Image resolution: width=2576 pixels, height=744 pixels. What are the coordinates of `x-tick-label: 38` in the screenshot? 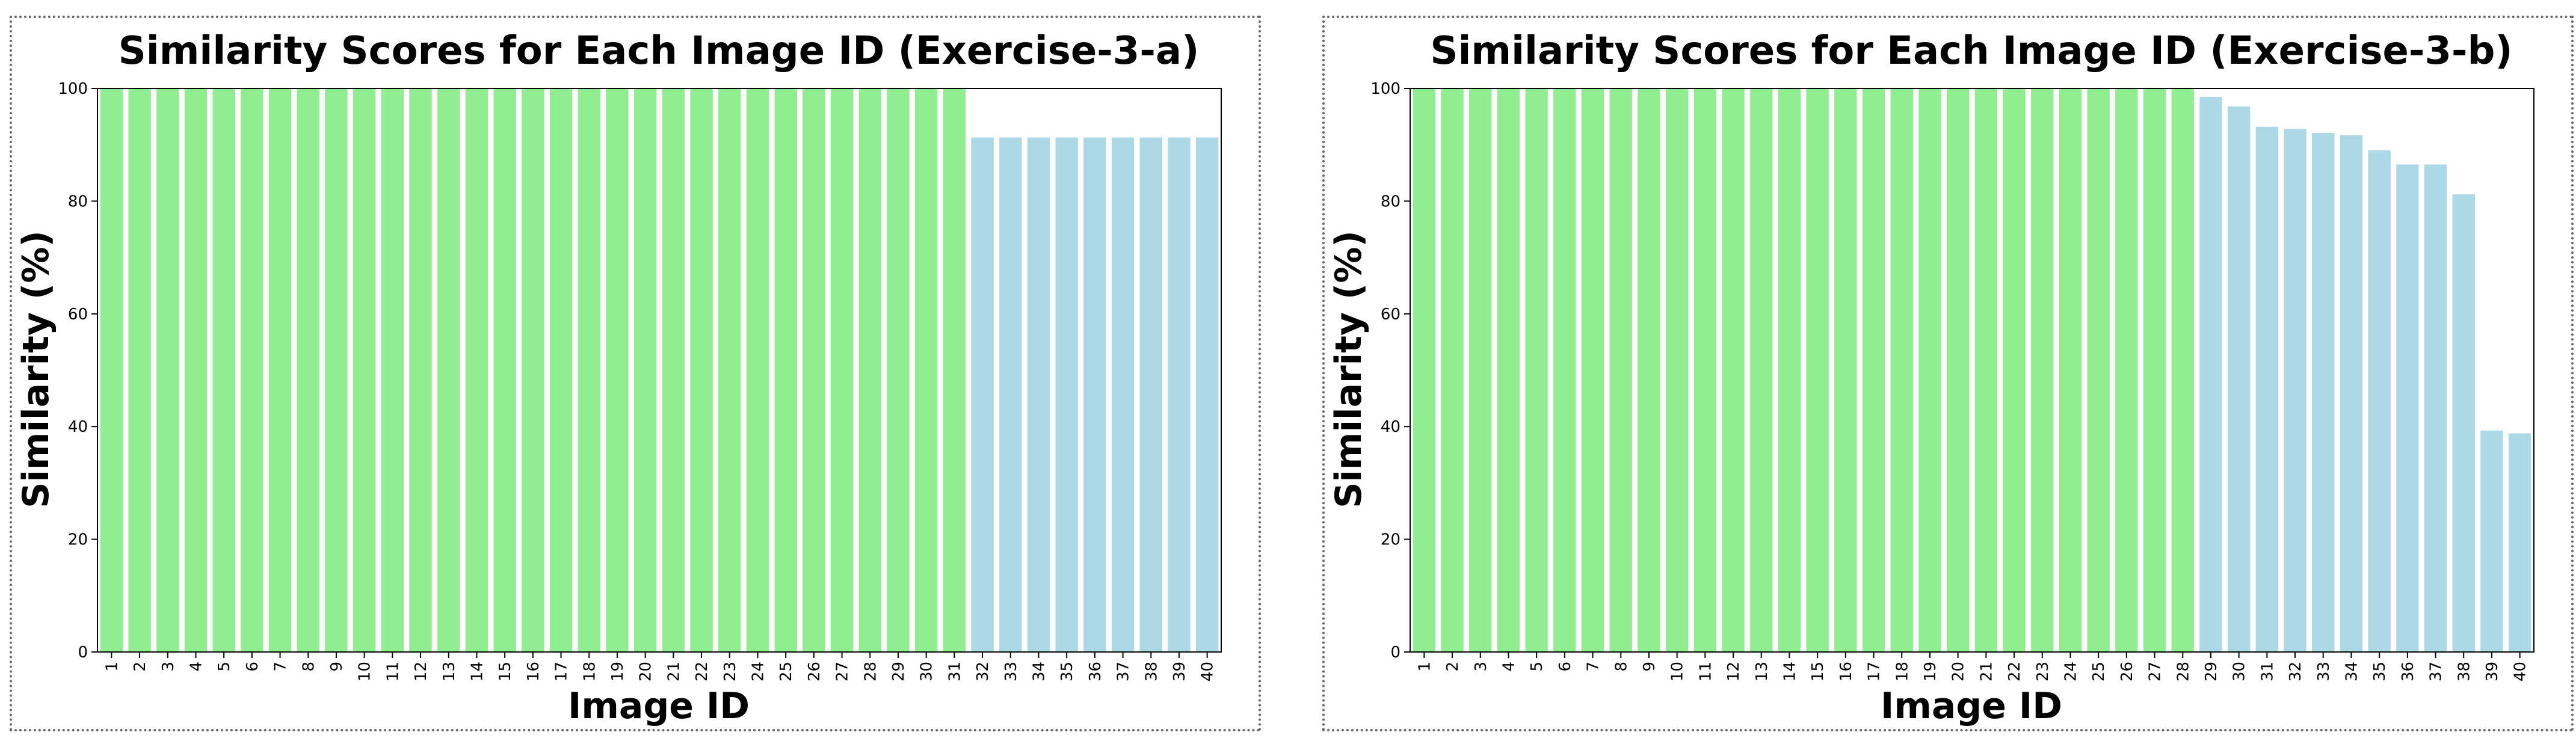 It's located at (1151, 671).